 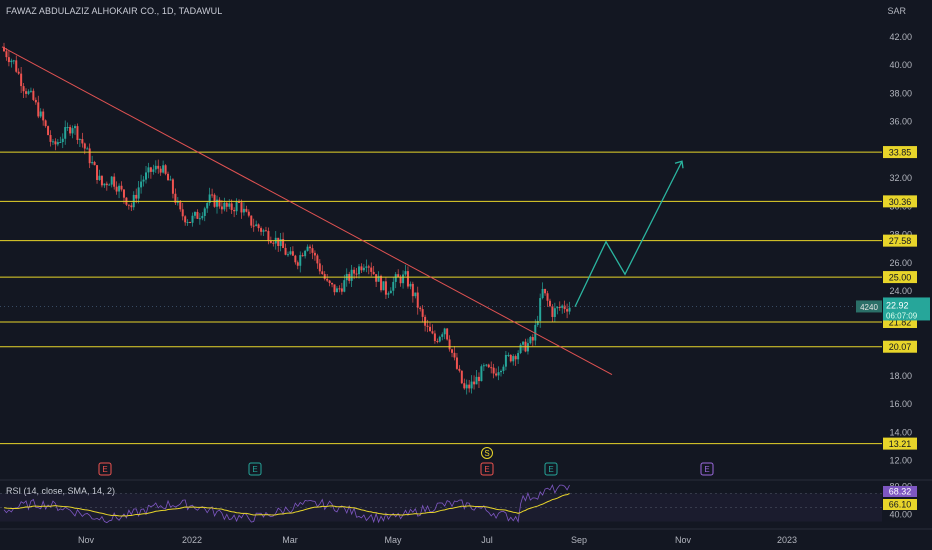 I want to click on symbol-badge, so click(x=869, y=306).